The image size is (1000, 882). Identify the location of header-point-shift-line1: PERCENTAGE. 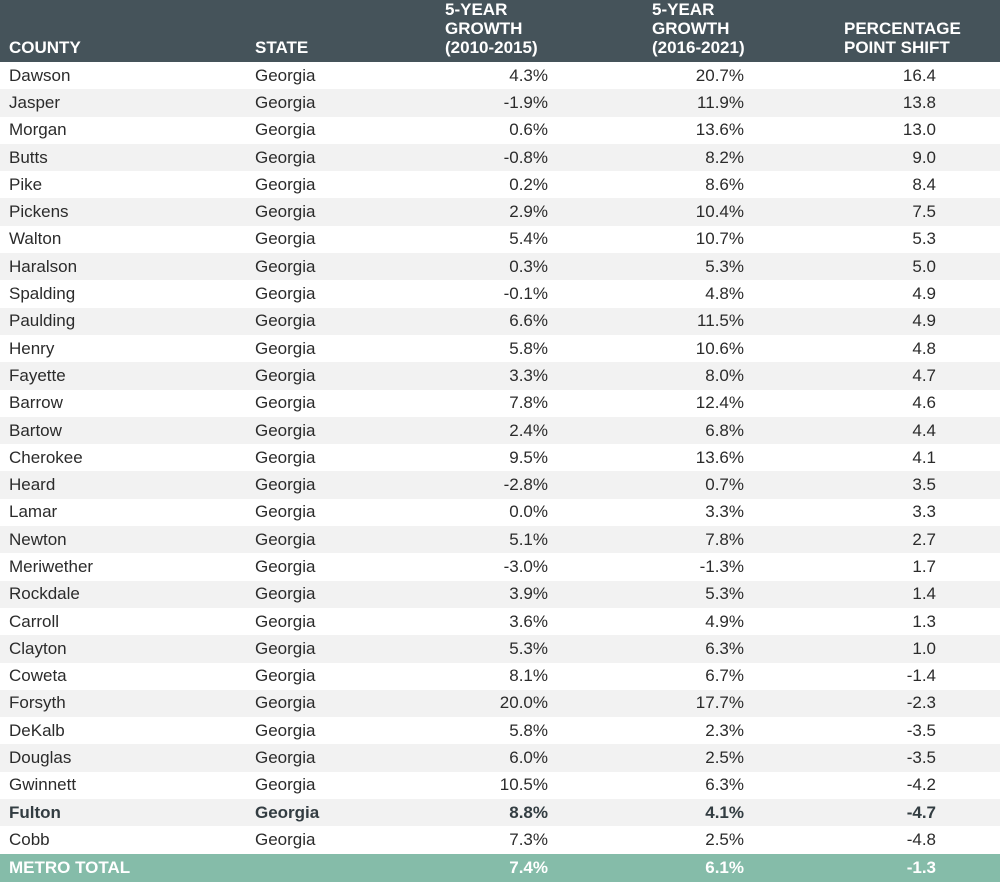
(902, 28).